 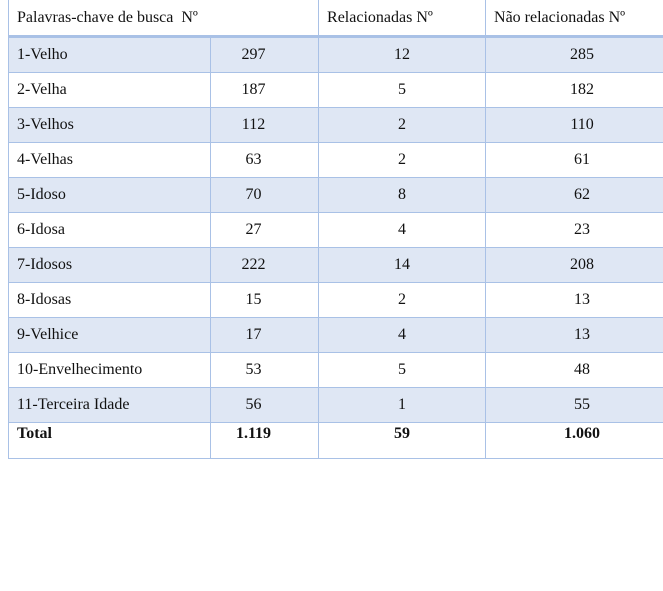 What do you see at coordinates (574, 370) in the screenshot?
I see `unrelated-cell: 48` at bounding box center [574, 370].